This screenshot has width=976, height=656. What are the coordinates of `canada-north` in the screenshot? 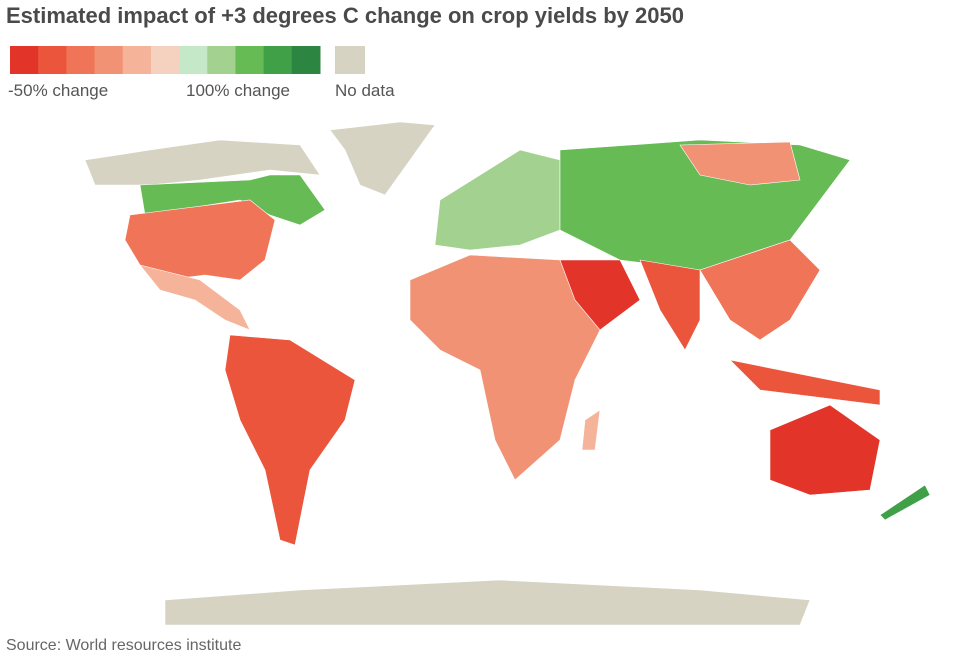 It's located at (202, 162).